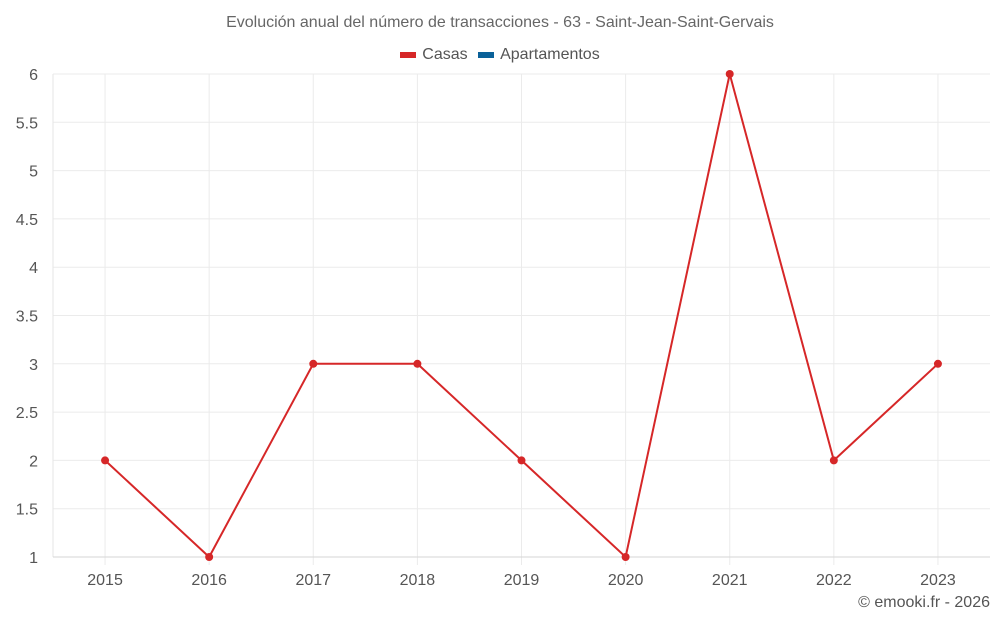 The width and height of the screenshot is (1000, 625). I want to click on x-tick-label: 2022, so click(834, 580).